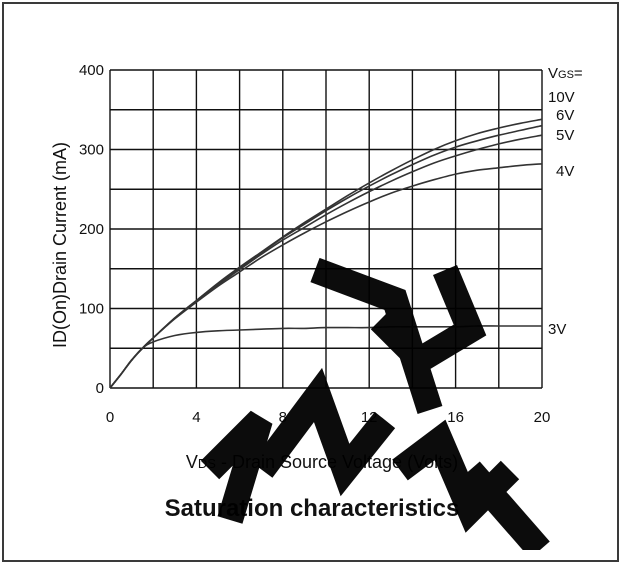 The image size is (624, 562). Describe the element at coordinates (312, 508) in the screenshot. I see `chart-title: Saturation characteristics` at that location.